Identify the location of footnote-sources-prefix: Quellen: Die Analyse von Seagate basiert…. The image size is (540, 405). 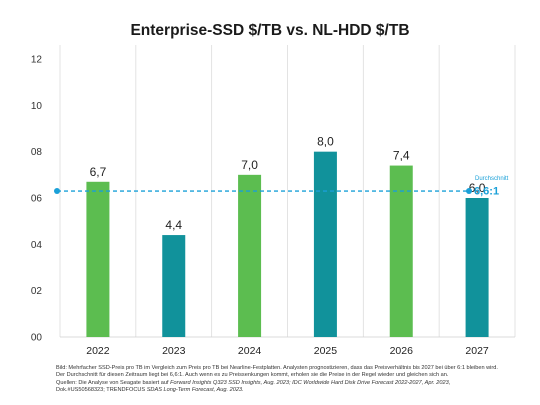
(113, 382).